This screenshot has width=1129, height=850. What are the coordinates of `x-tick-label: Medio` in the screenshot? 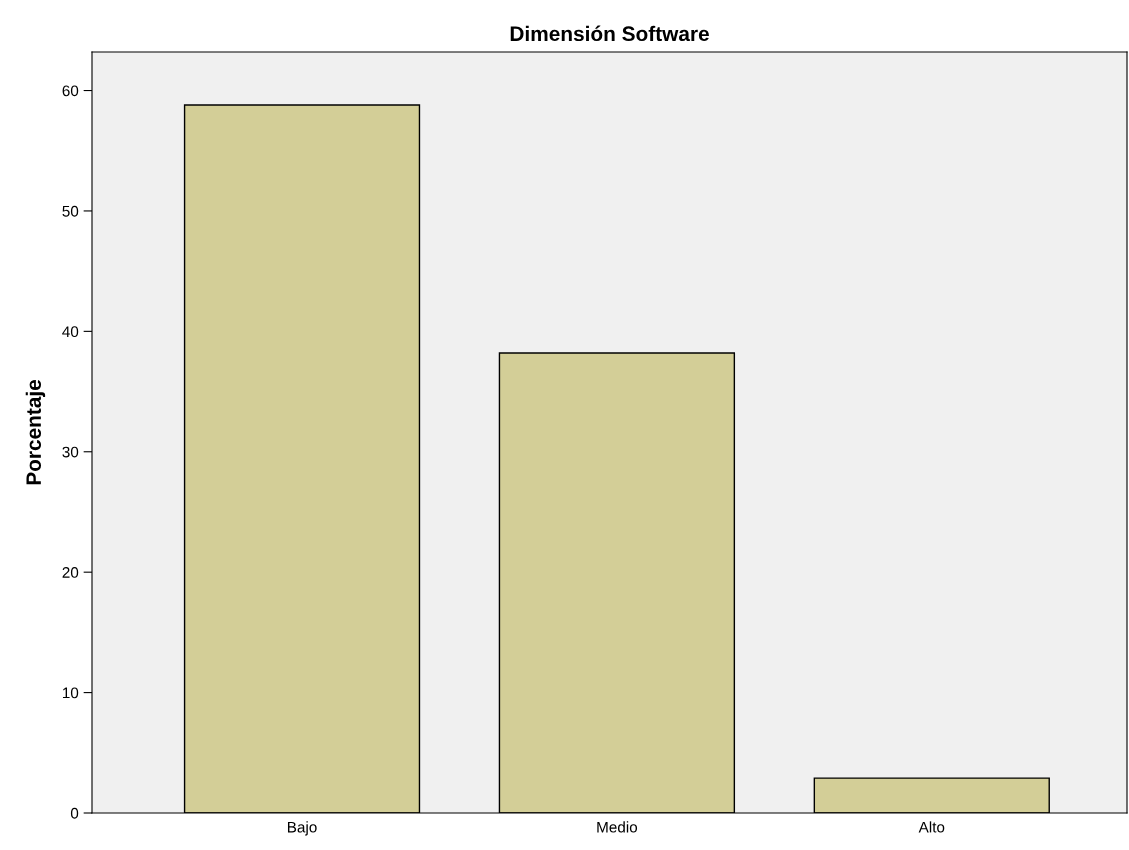 It's located at (617, 827).